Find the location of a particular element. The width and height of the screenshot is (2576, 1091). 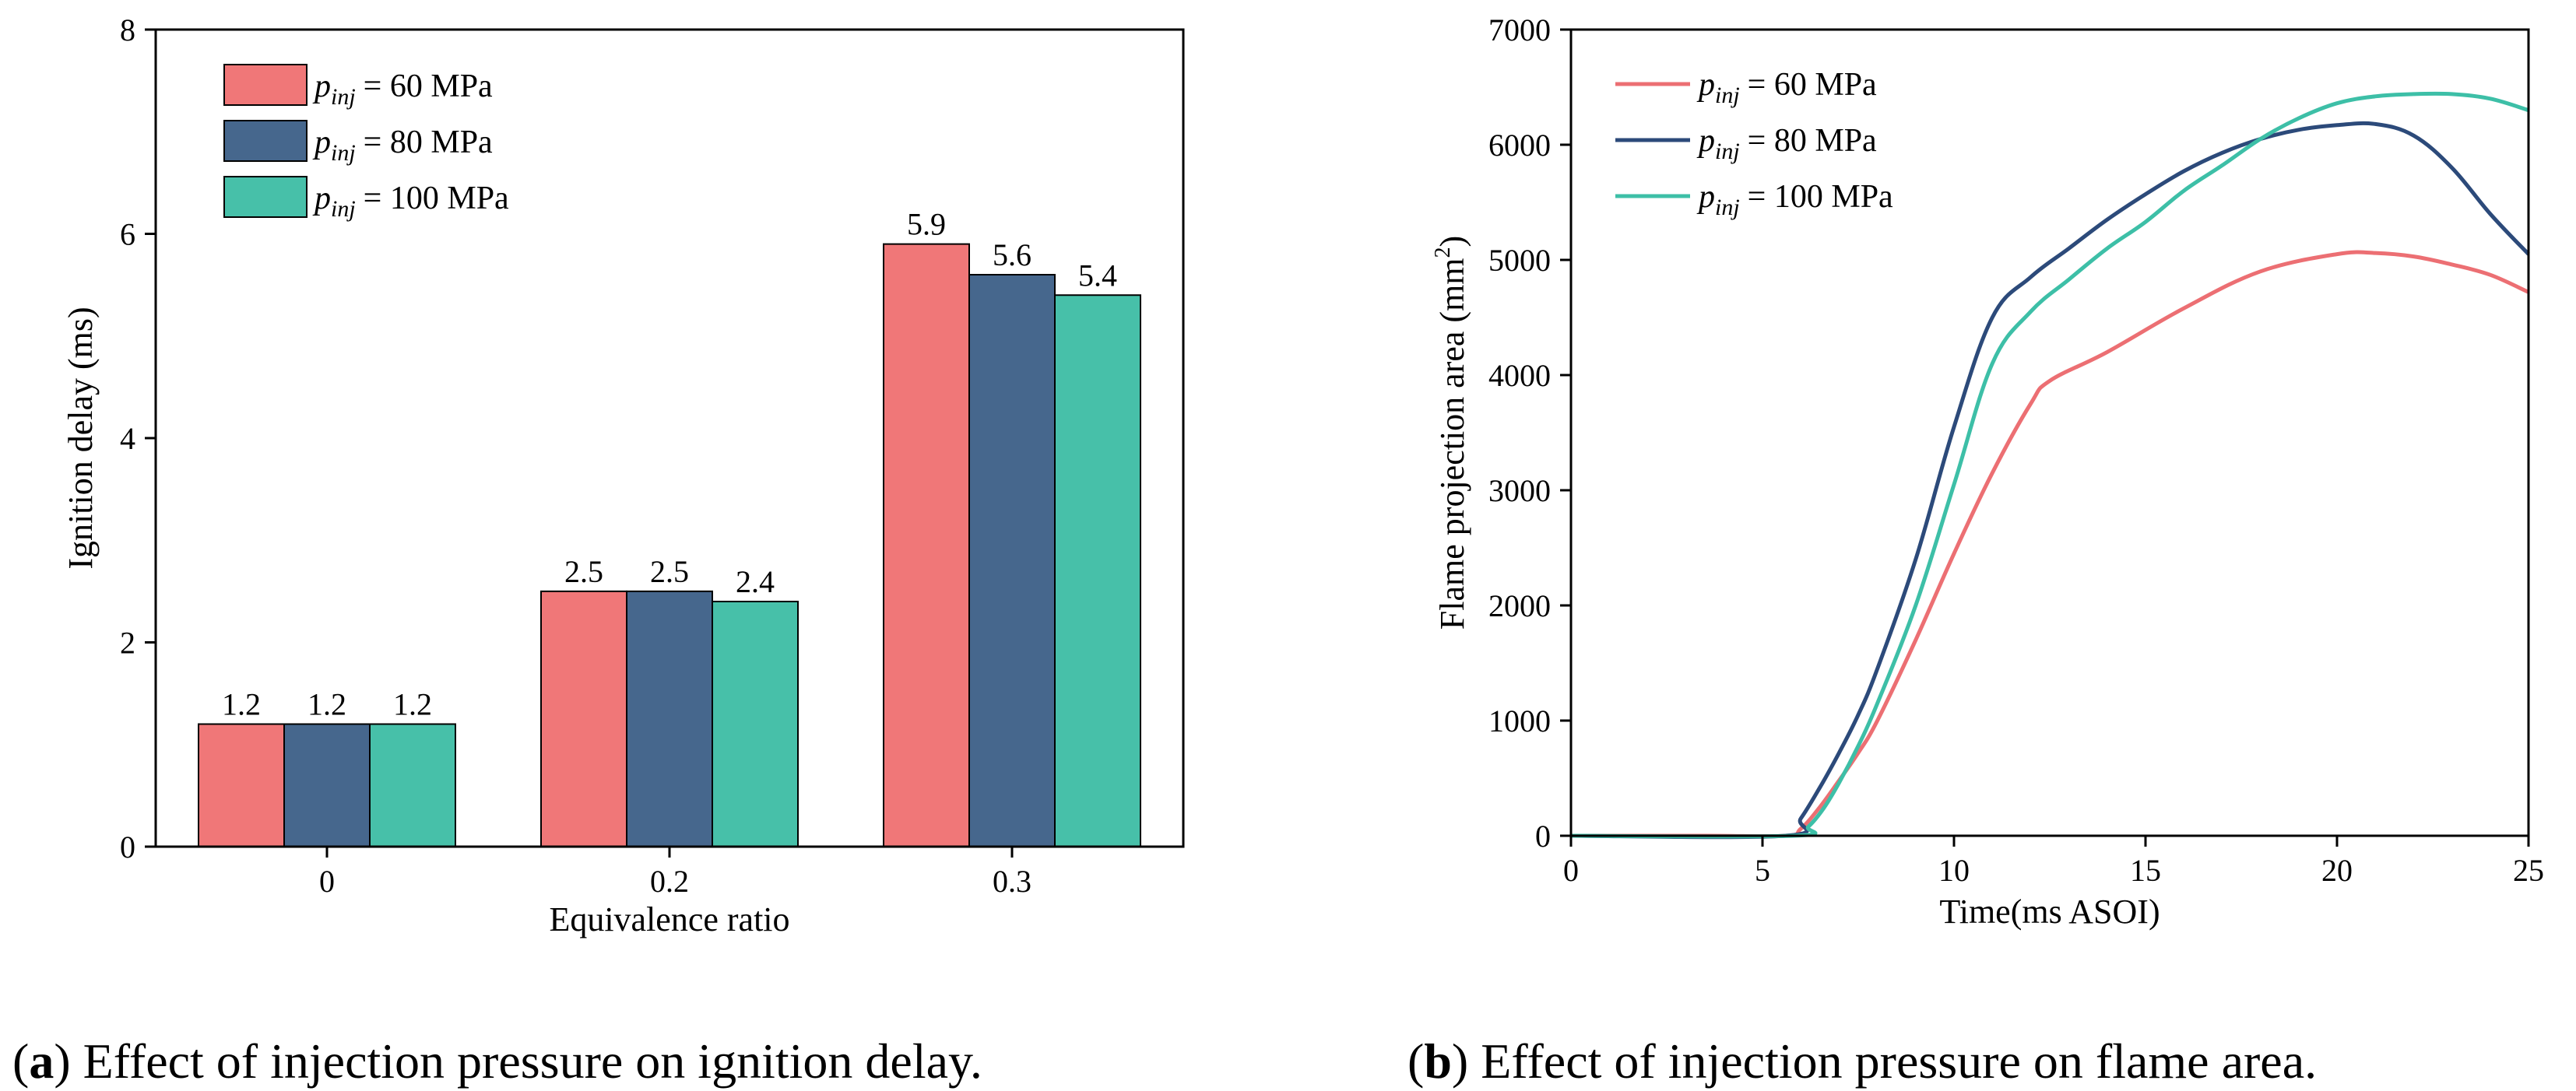

data-label-0-1: 2.5 is located at coordinates (584, 572).